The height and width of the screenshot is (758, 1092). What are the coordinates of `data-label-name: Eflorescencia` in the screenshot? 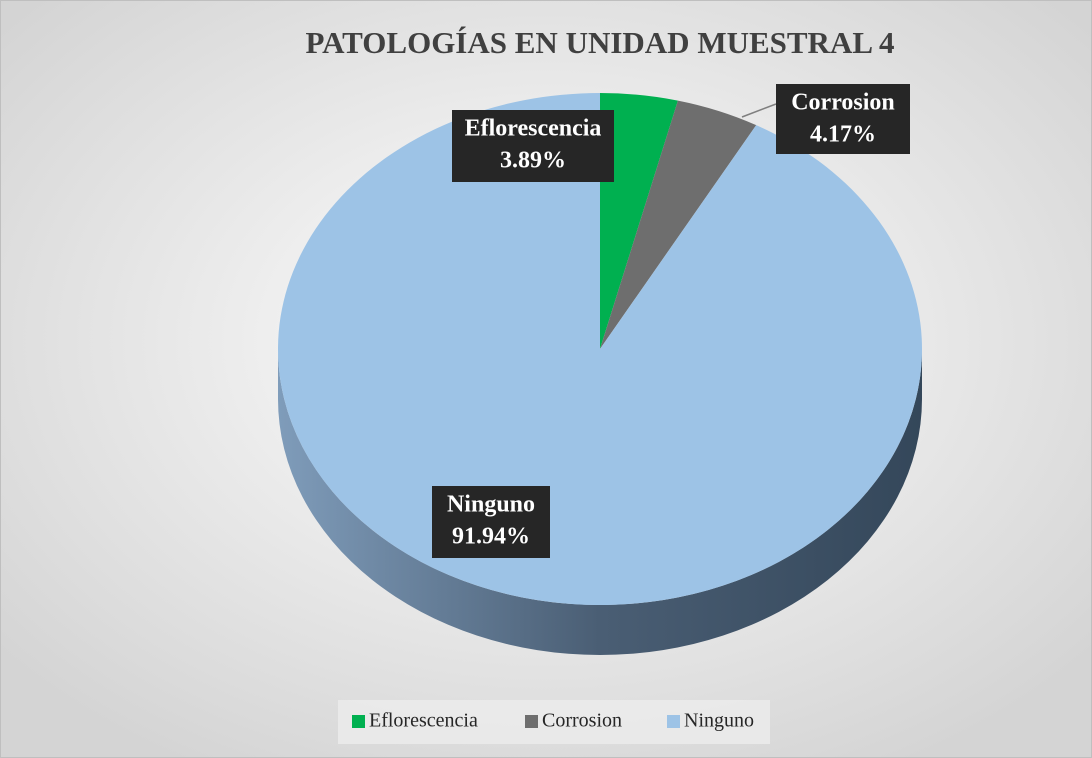 It's located at (533, 129).